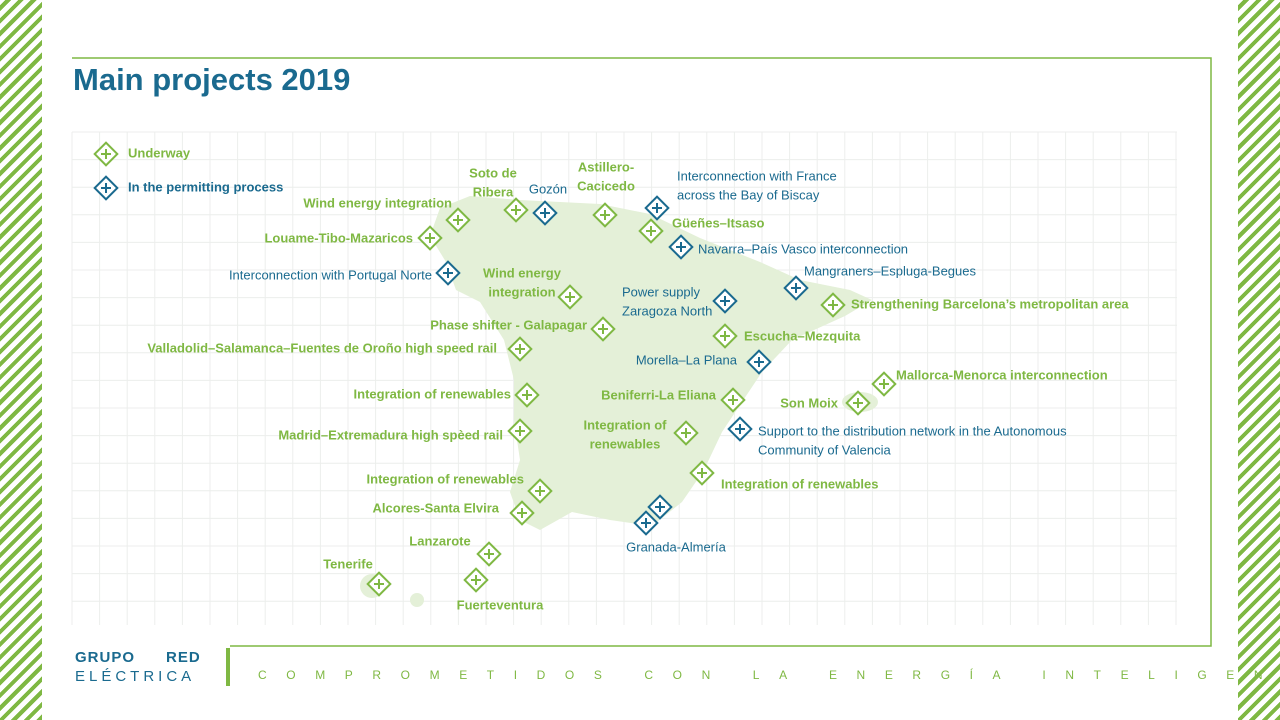 This screenshot has width=1280, height=720. Describe the element at coordinates (809, 402) in the screenshot. I see `project-label: Son Moix` at that location.